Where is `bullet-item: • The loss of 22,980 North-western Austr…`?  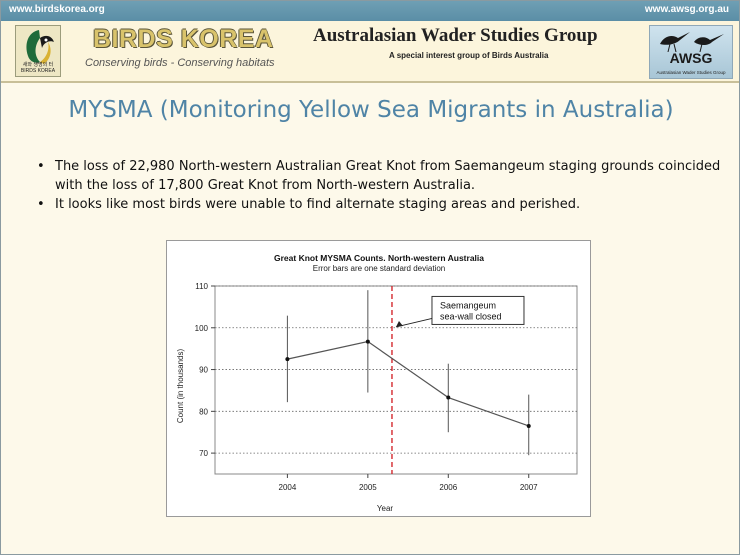 bullet-item: • The loss of 22,980 North-western Austr… is located at coordinates (382, 176).